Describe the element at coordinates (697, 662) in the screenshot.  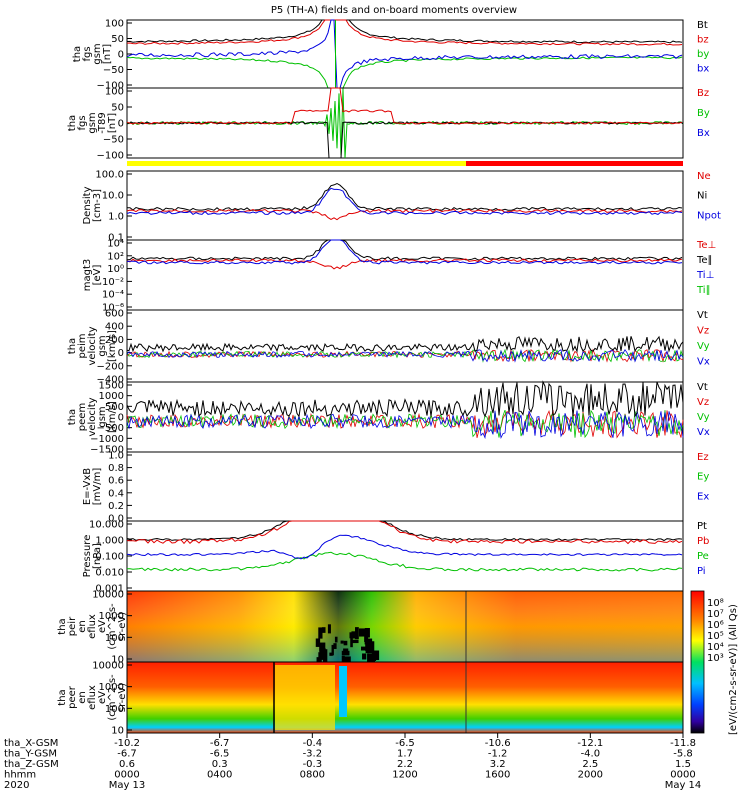
I see `colorbar-gradient` at that location.